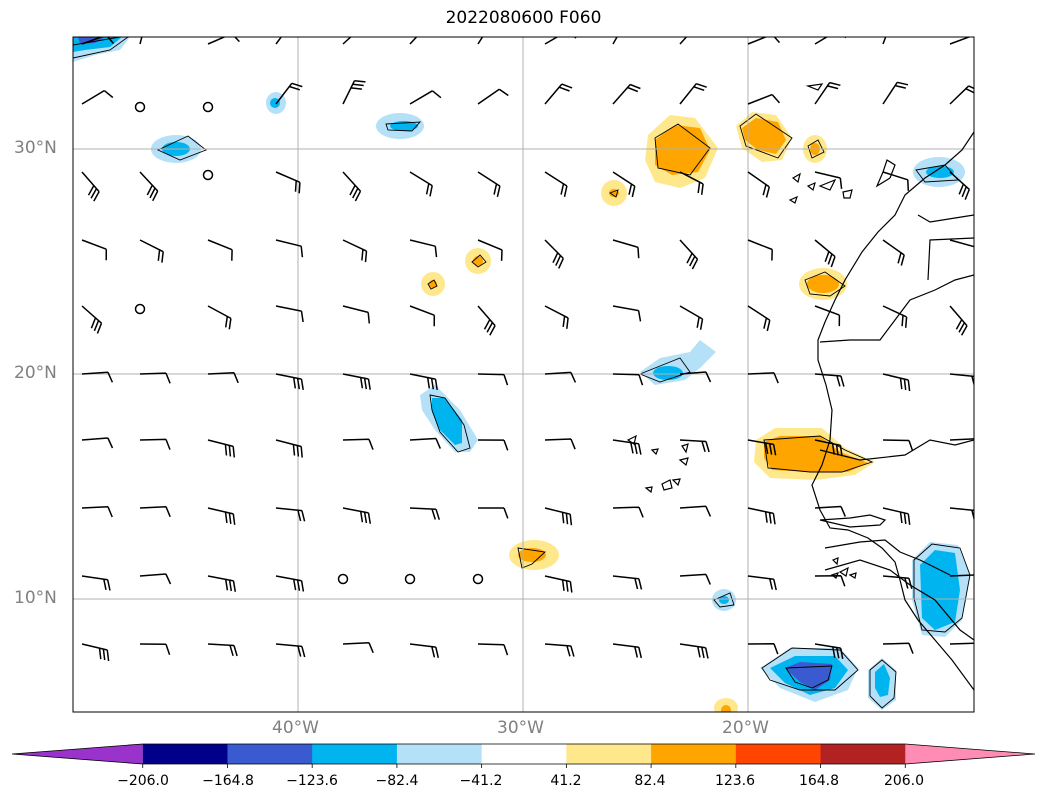 This screenshot has height=803, width=1047. What do you see at coordinates (819, 781) in the screenshot?
I see `colorbar-tick-label: 164.8` at bounding box center [819, 781].